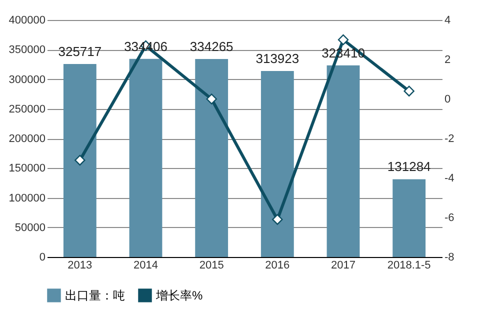  What do you see at coordinates (95, 295) in the screenshot?
I see `legend-label: 出口量：吨` at bounding box center [95, 295].